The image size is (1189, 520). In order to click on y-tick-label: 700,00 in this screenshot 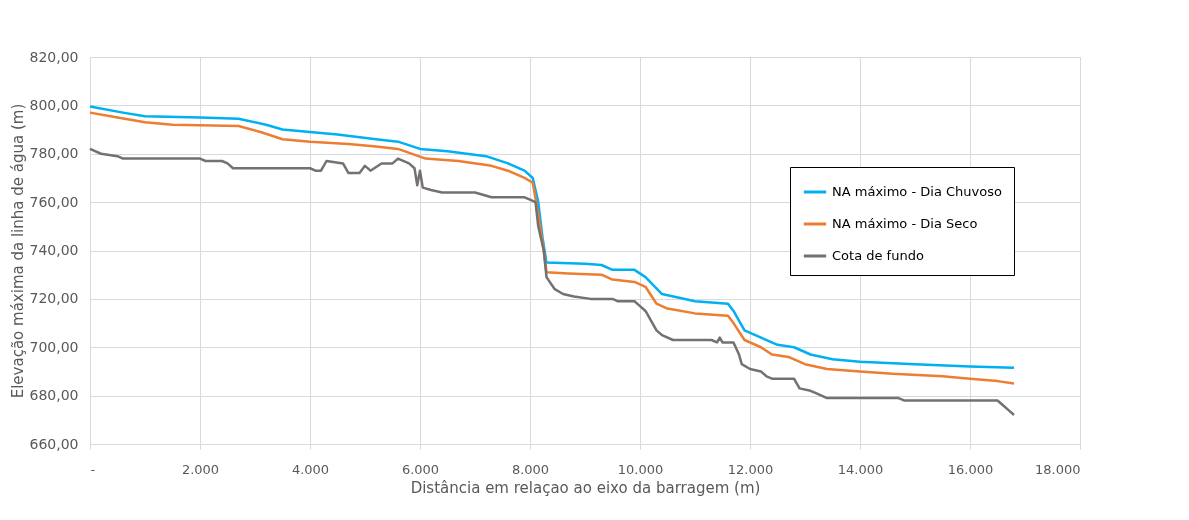, I will do `click(54, 346)`.